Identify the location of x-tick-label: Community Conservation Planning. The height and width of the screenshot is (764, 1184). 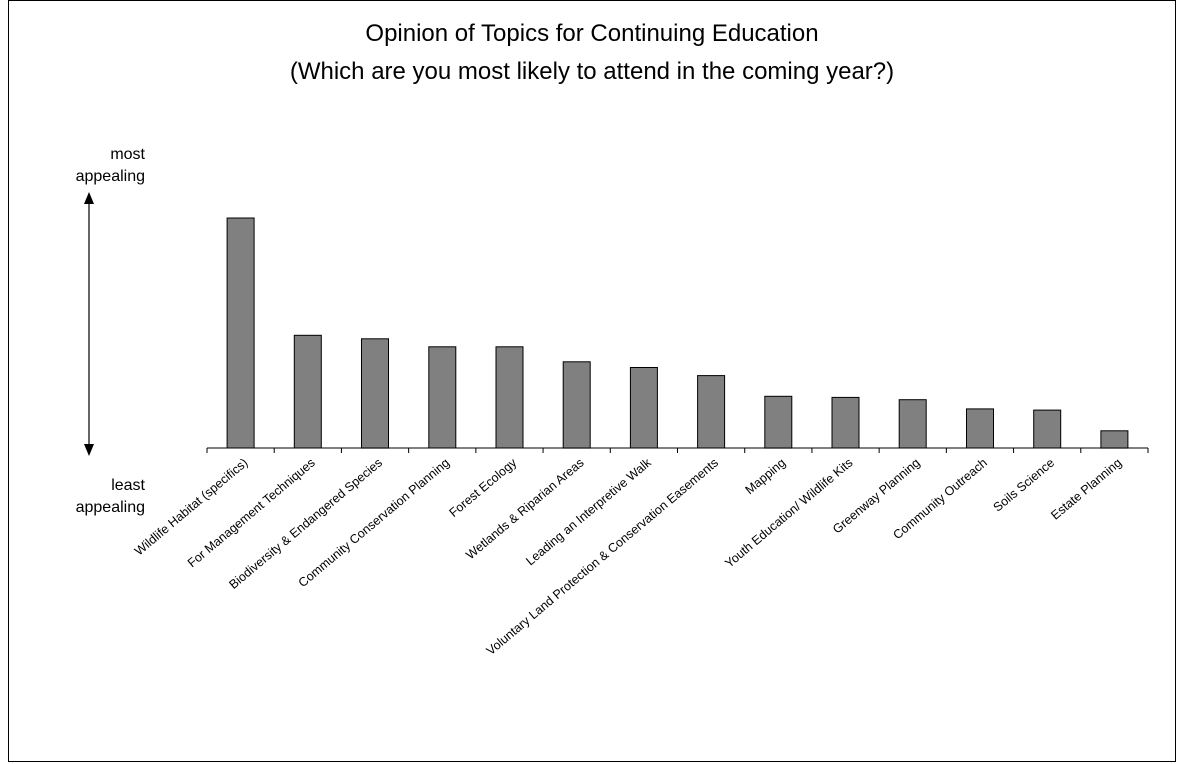
(374, 523).